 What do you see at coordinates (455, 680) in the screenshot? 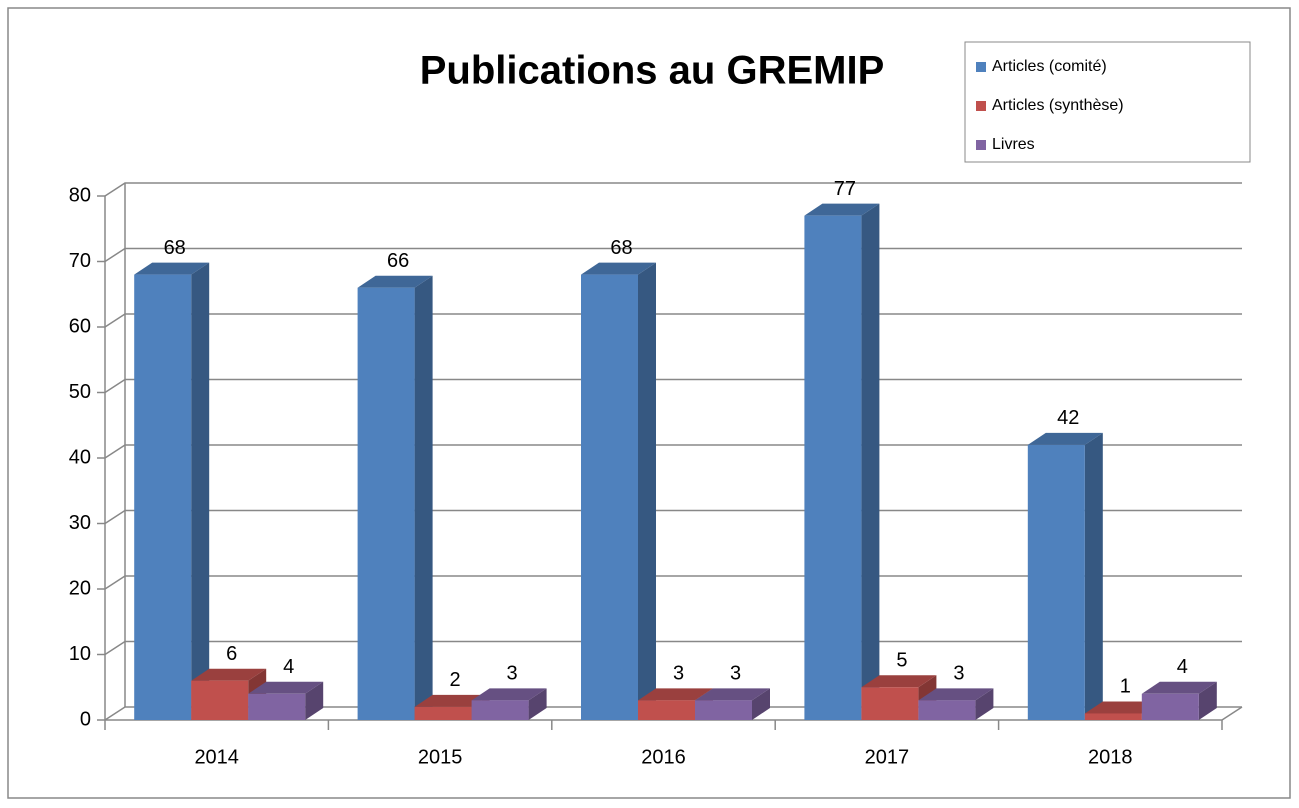
I see `data-label: 2` at bounding box center [455, 680].